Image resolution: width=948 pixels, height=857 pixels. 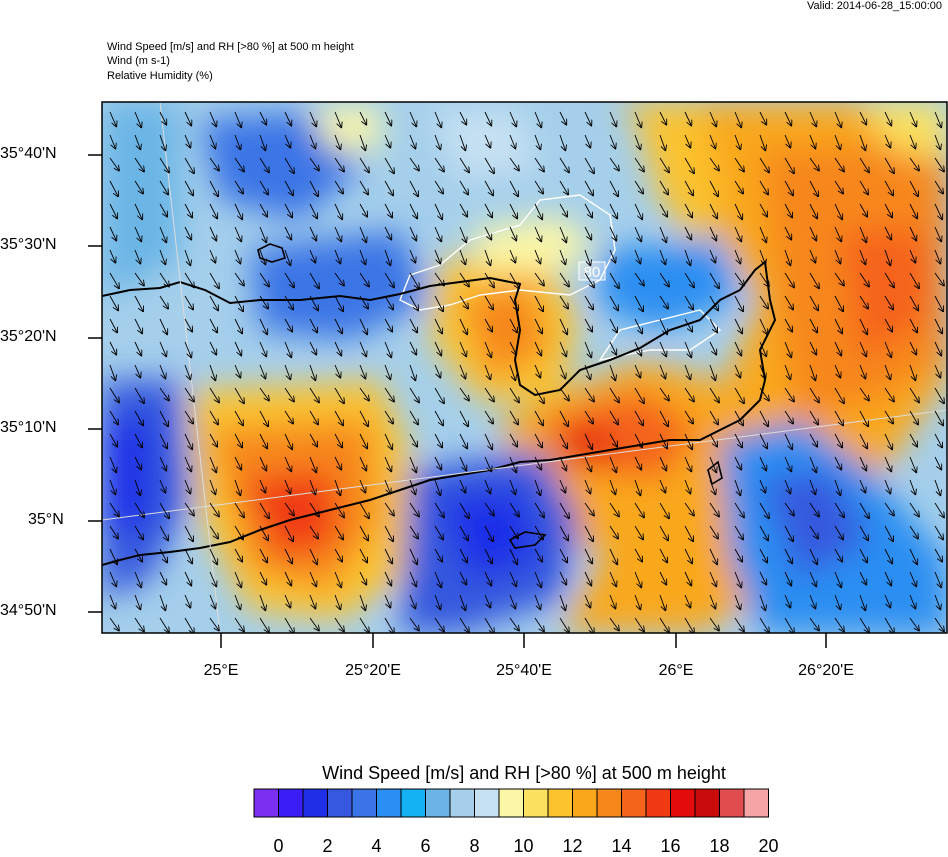 What do you see at coordinates (138, 61) in the screenshot?
I see `header-line-2: Wind (m s-1)` at bounding box center [138, 61].